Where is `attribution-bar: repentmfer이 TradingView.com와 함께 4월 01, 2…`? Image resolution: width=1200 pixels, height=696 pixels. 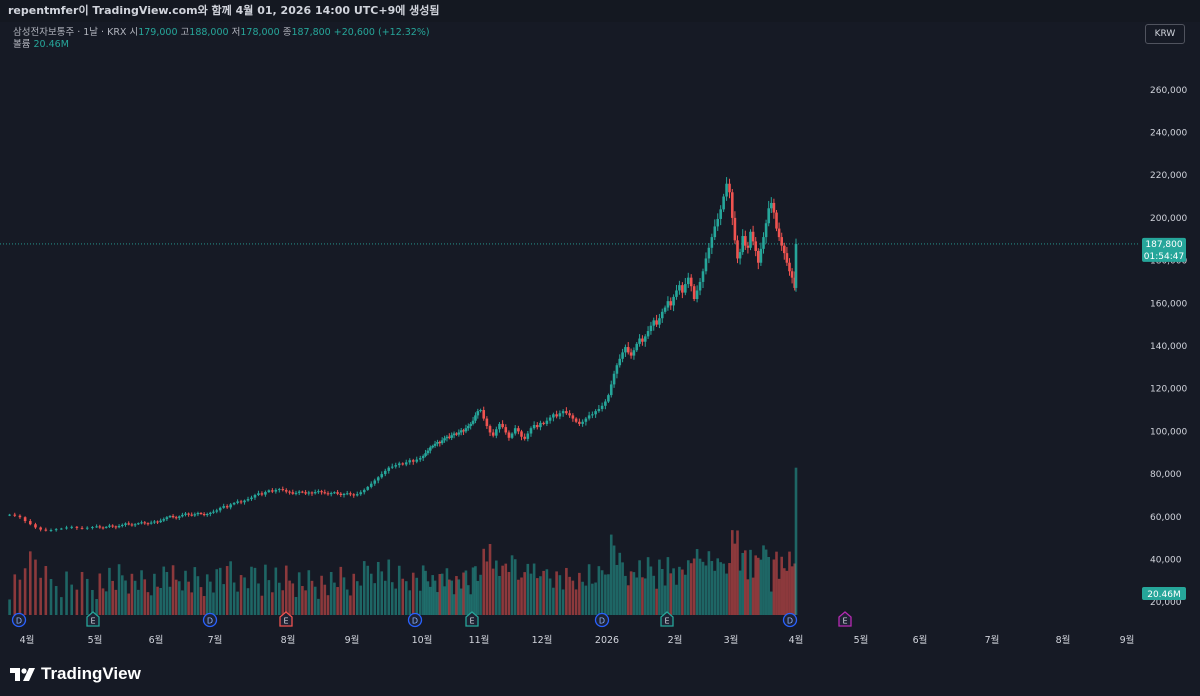 attribution-bar: repentmfer이 TradingView.com와 함께 4월 01, 2… is located at coordinates (600, 11).